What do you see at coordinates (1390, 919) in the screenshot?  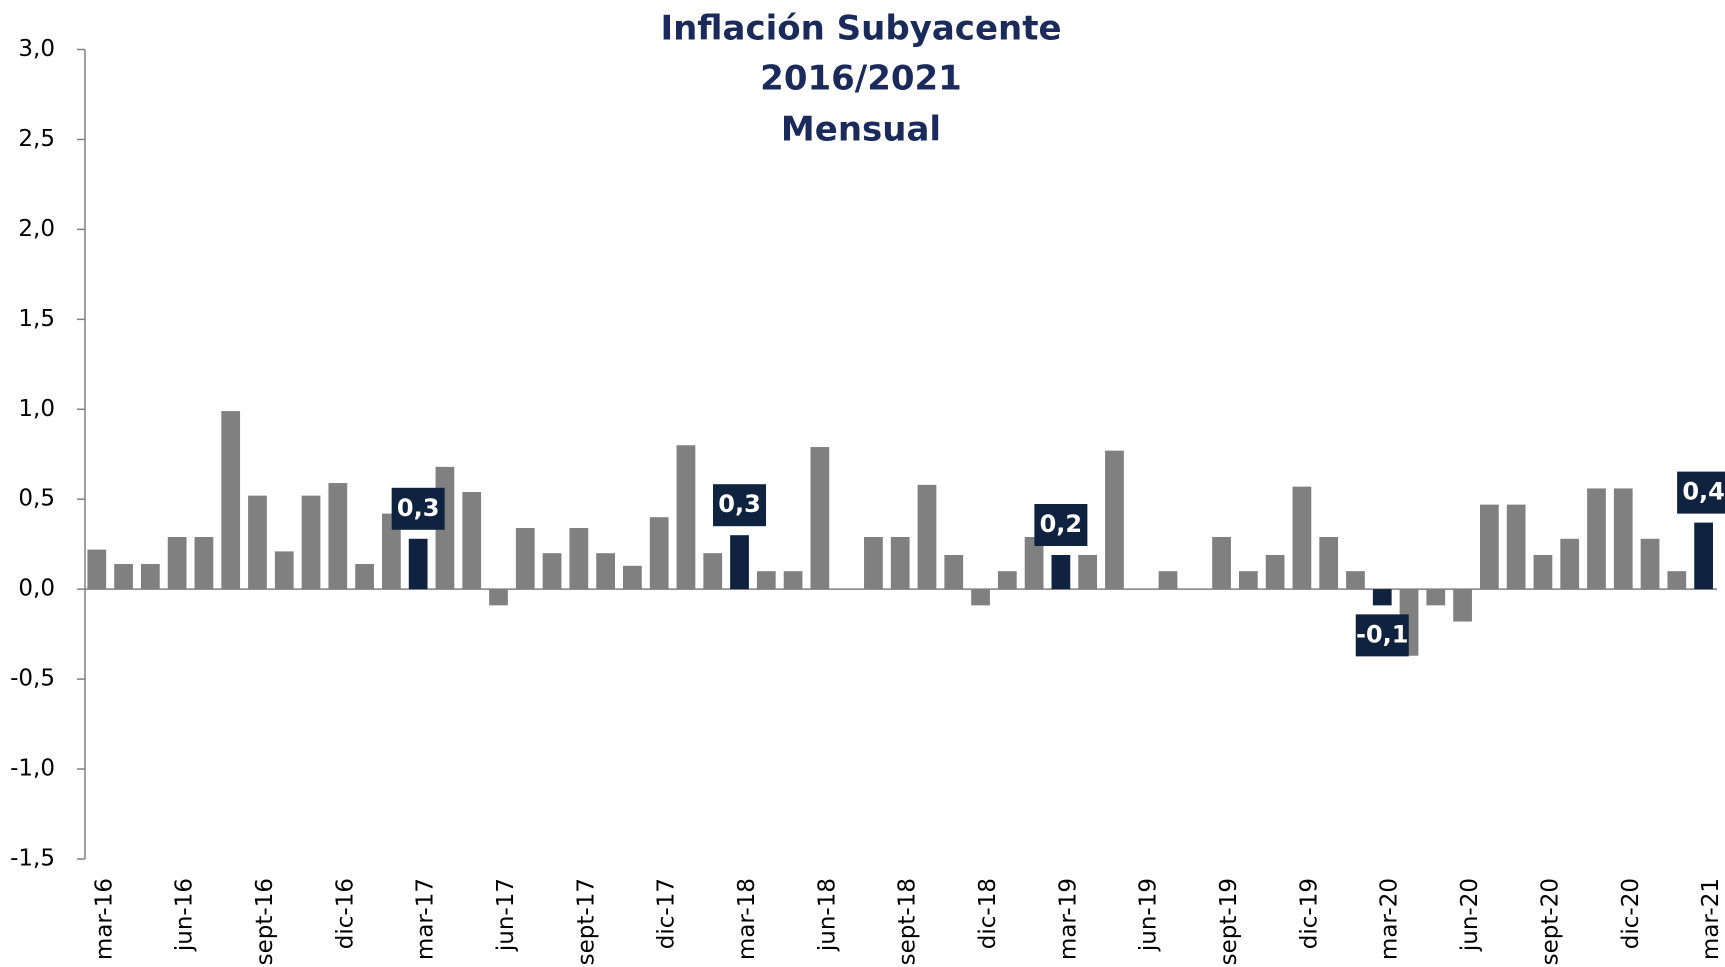 I see `x-tick-label: mar-20` at bounding box center [1390, 919].